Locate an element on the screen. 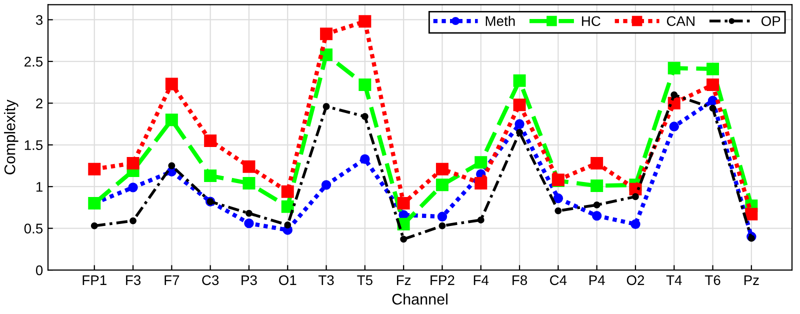 The height and width of the screenshot is (314, 800). x-tick-label: T5 is located at coordinates (364, 280).